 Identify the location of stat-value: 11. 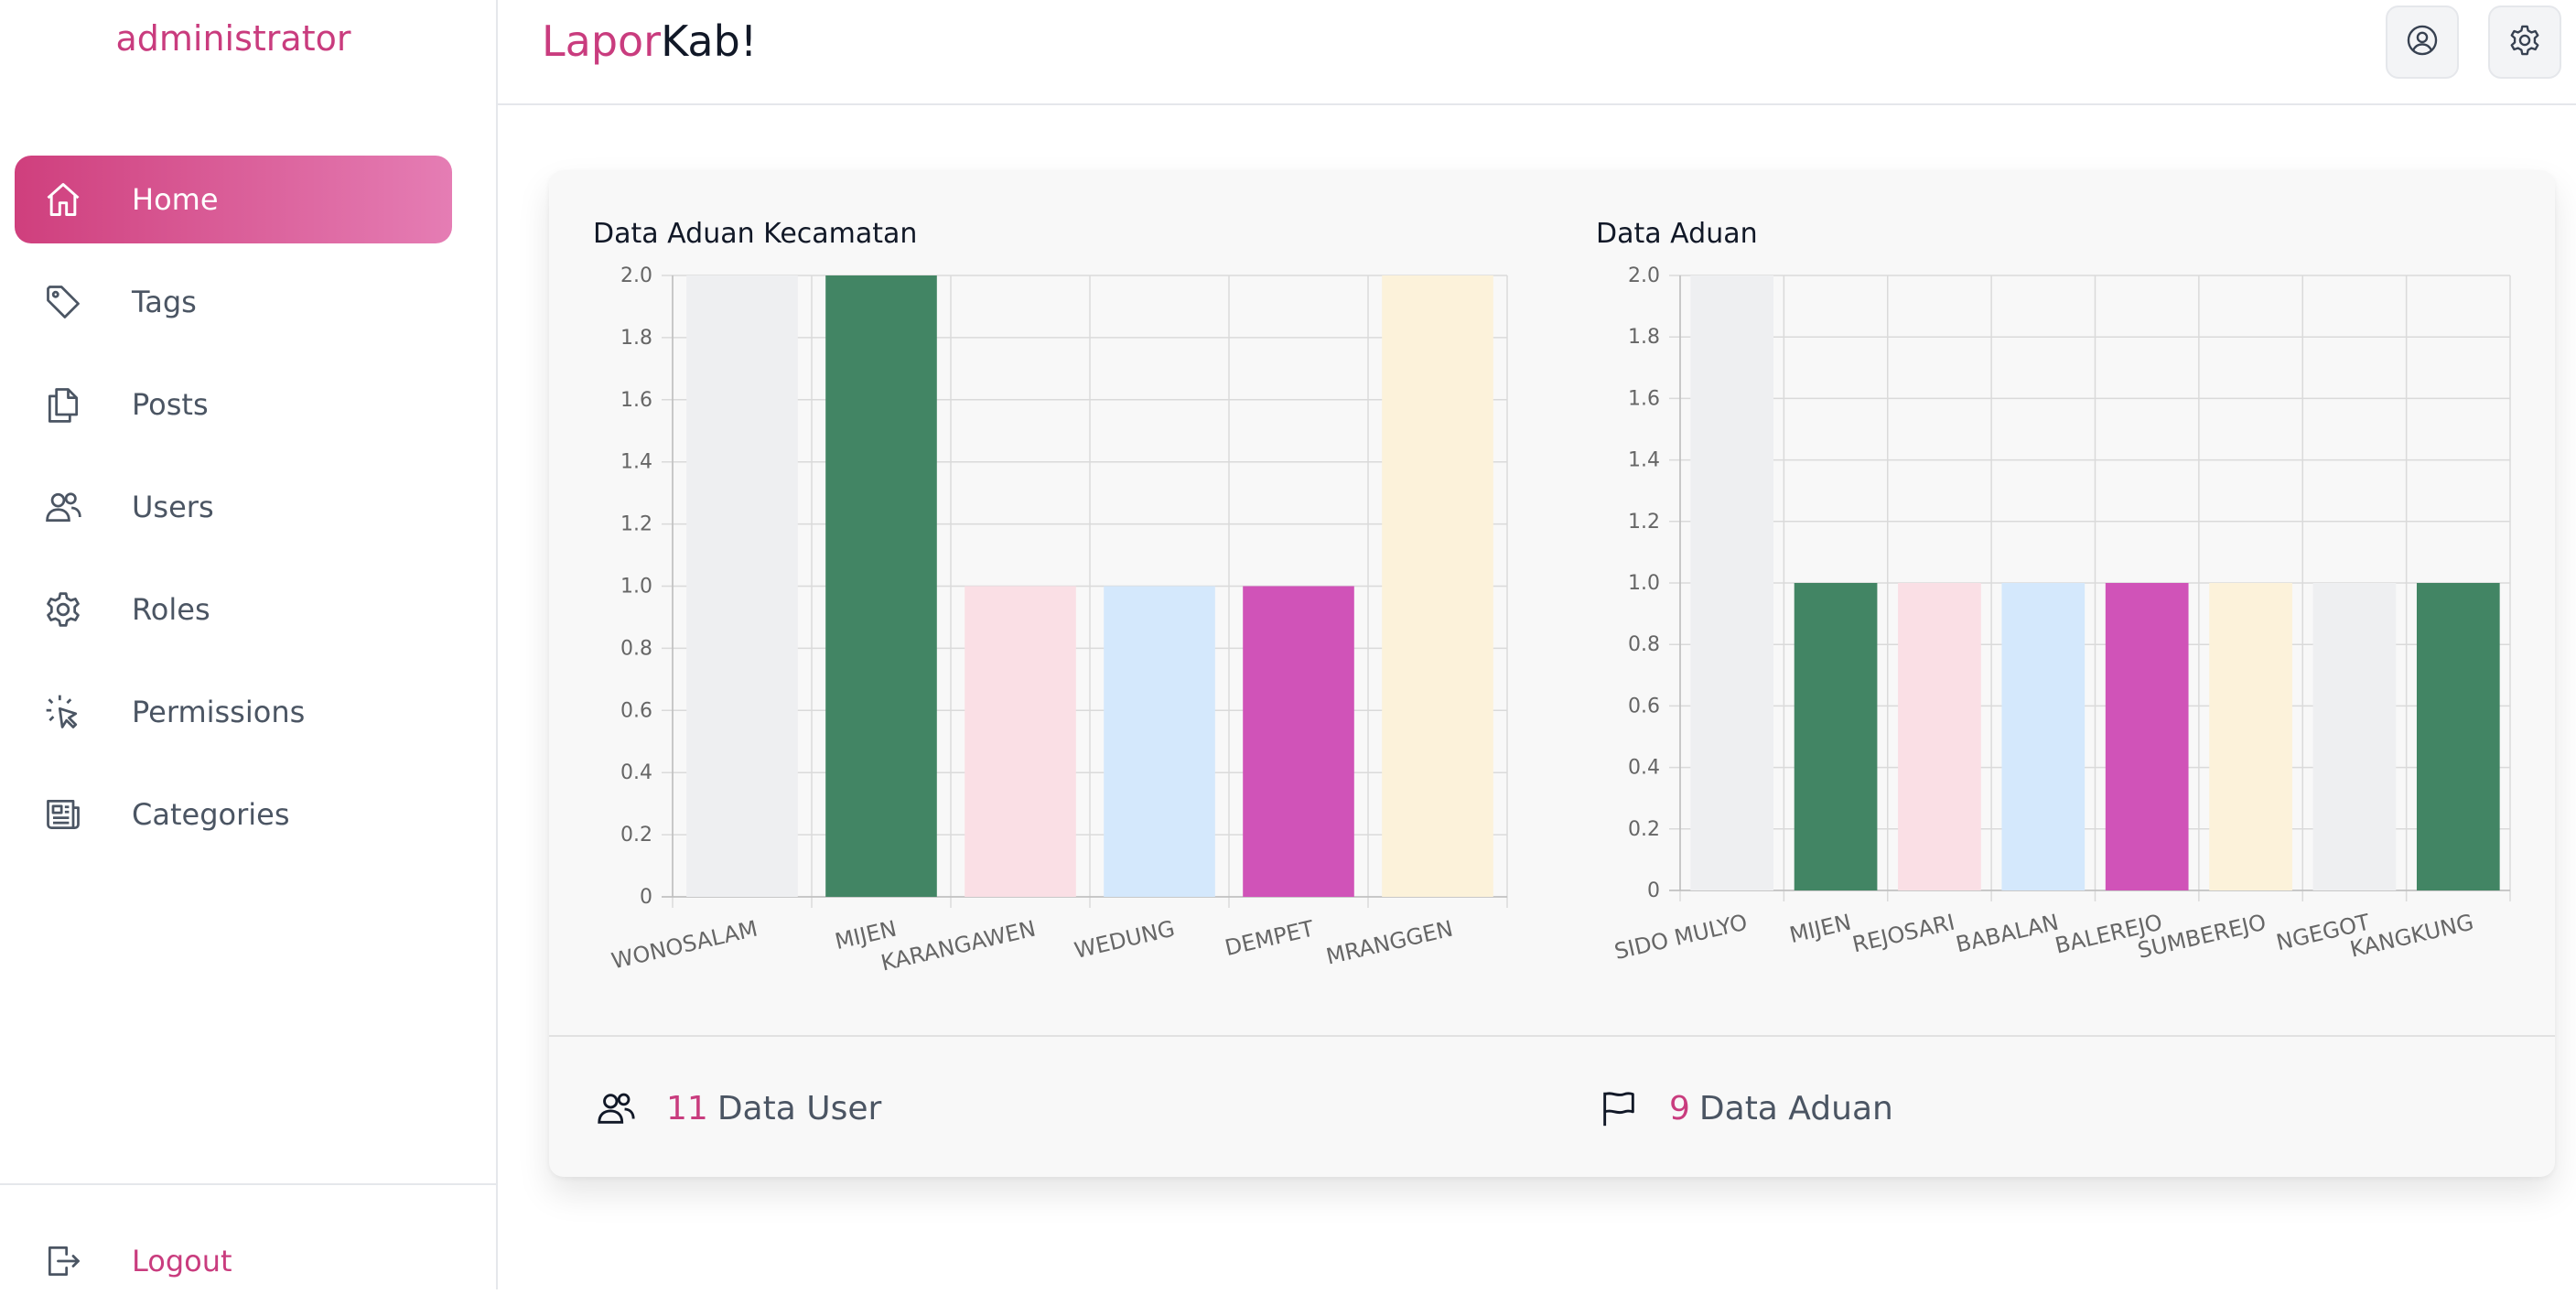
(687, 1108).